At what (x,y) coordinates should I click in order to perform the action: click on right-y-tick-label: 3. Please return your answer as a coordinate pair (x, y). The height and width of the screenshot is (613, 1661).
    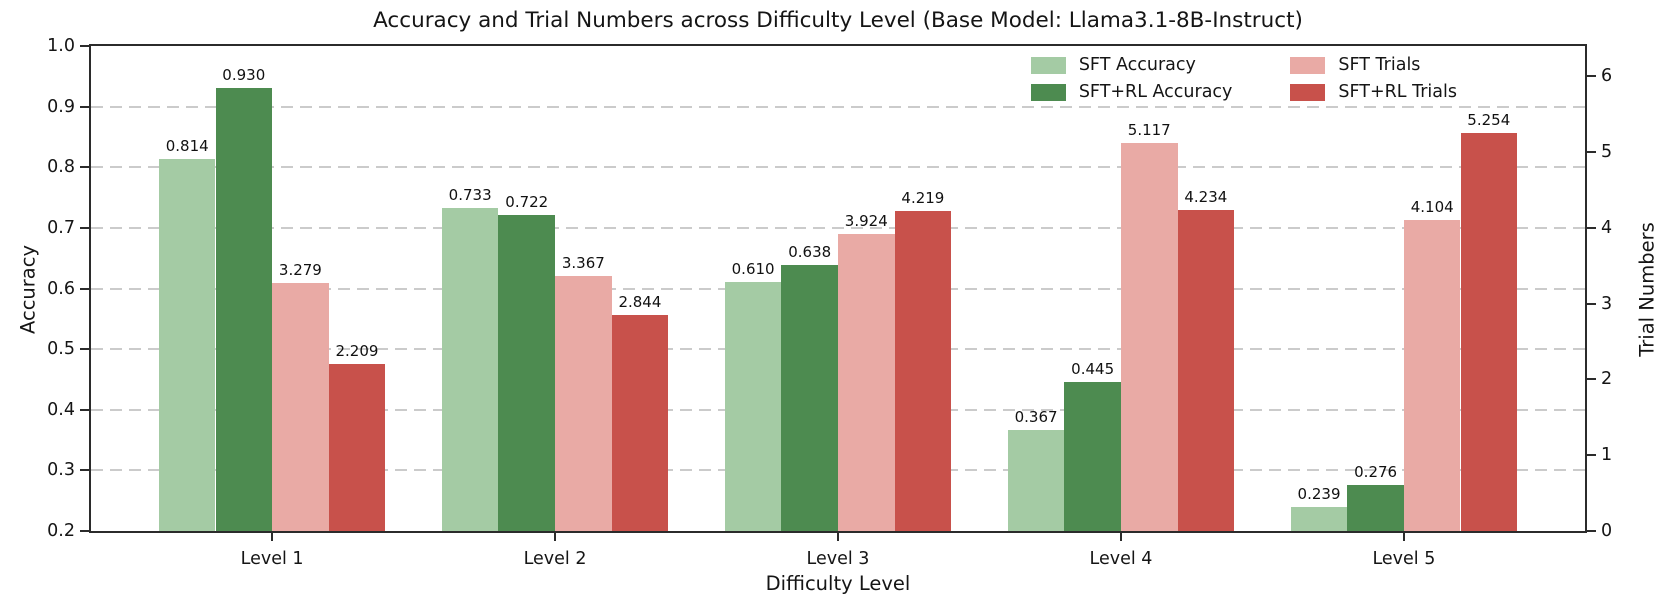
    Looking at the image, I should click on (1607, 303).